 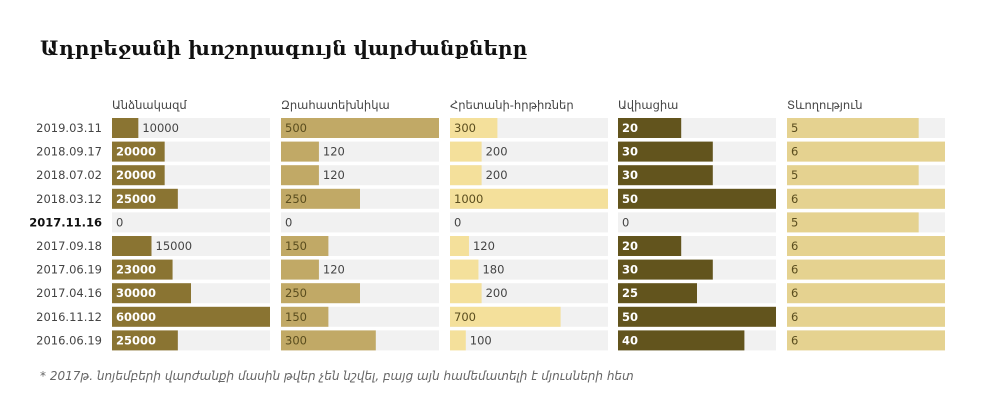 I want to click on value-label: 20000, so click(x=136, y=152).